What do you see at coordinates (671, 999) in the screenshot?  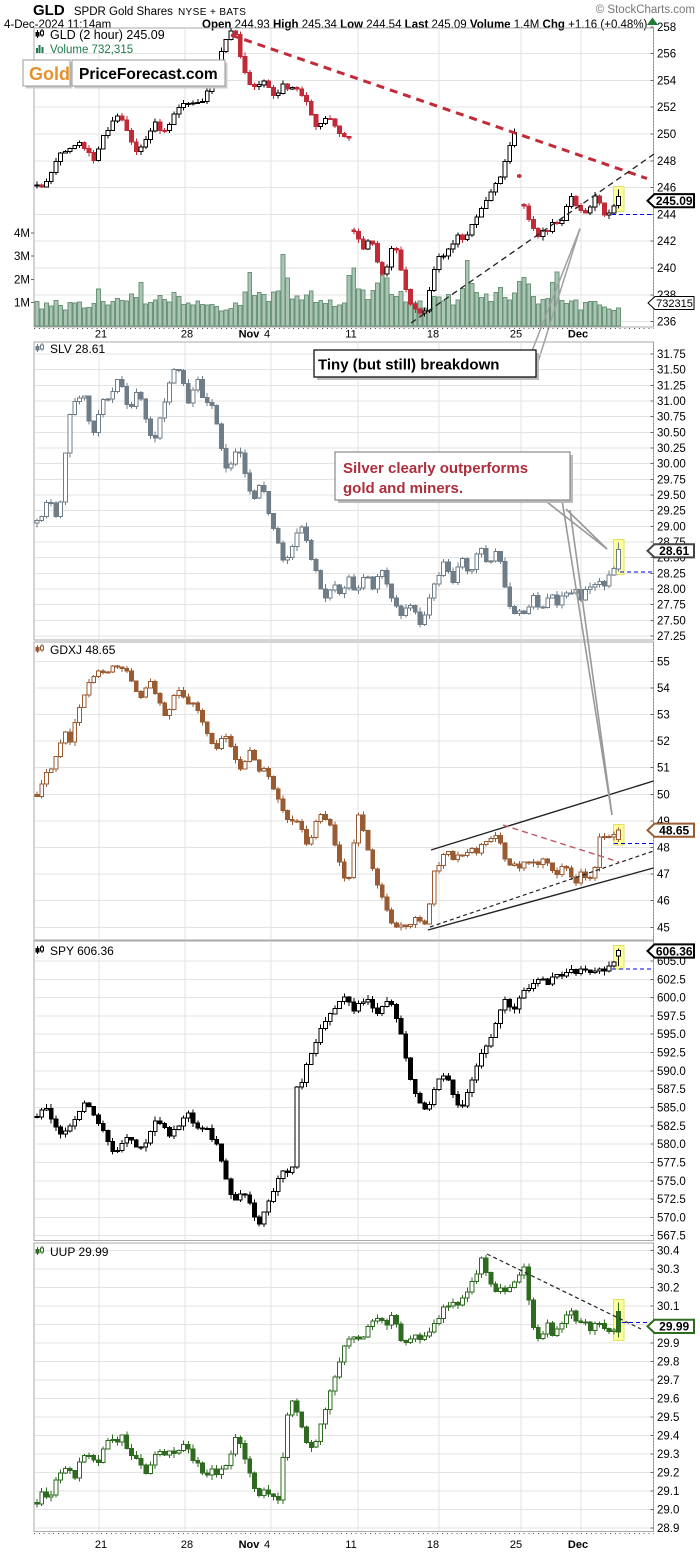 I see `svg-text: 600.0` at bounding box center [671, 999].